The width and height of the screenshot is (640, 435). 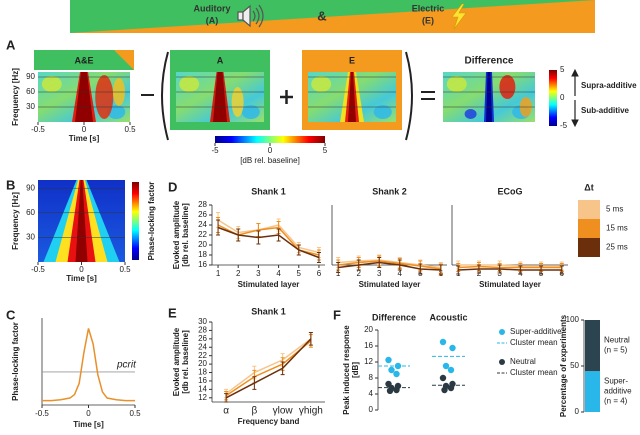 I want to click on colorbar-tick-label: 5, so click(x=325, y=150).